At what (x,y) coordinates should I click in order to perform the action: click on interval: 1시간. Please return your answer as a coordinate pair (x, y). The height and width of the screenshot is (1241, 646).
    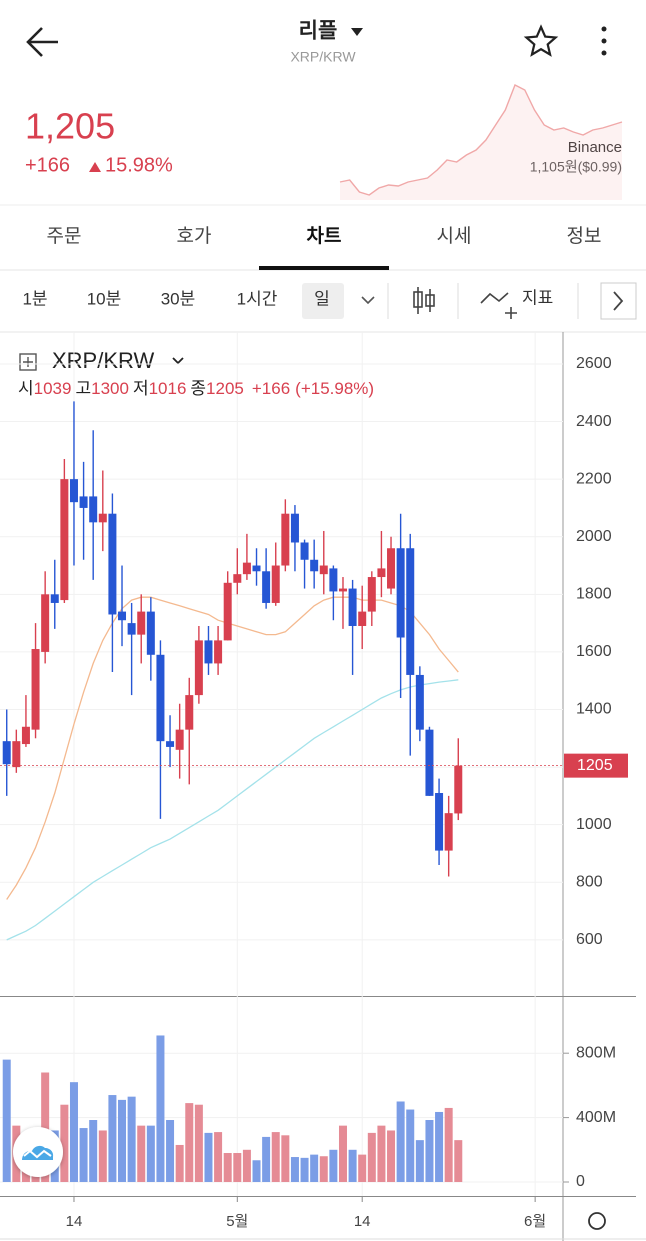
    Looking at the image, I should click on (257, 298).